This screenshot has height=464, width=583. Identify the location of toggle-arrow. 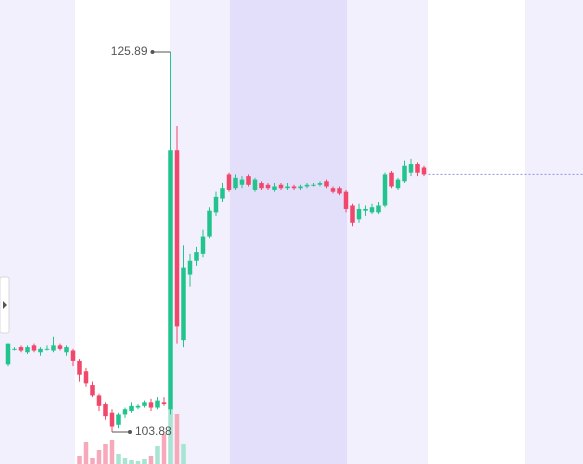
(5, 305).